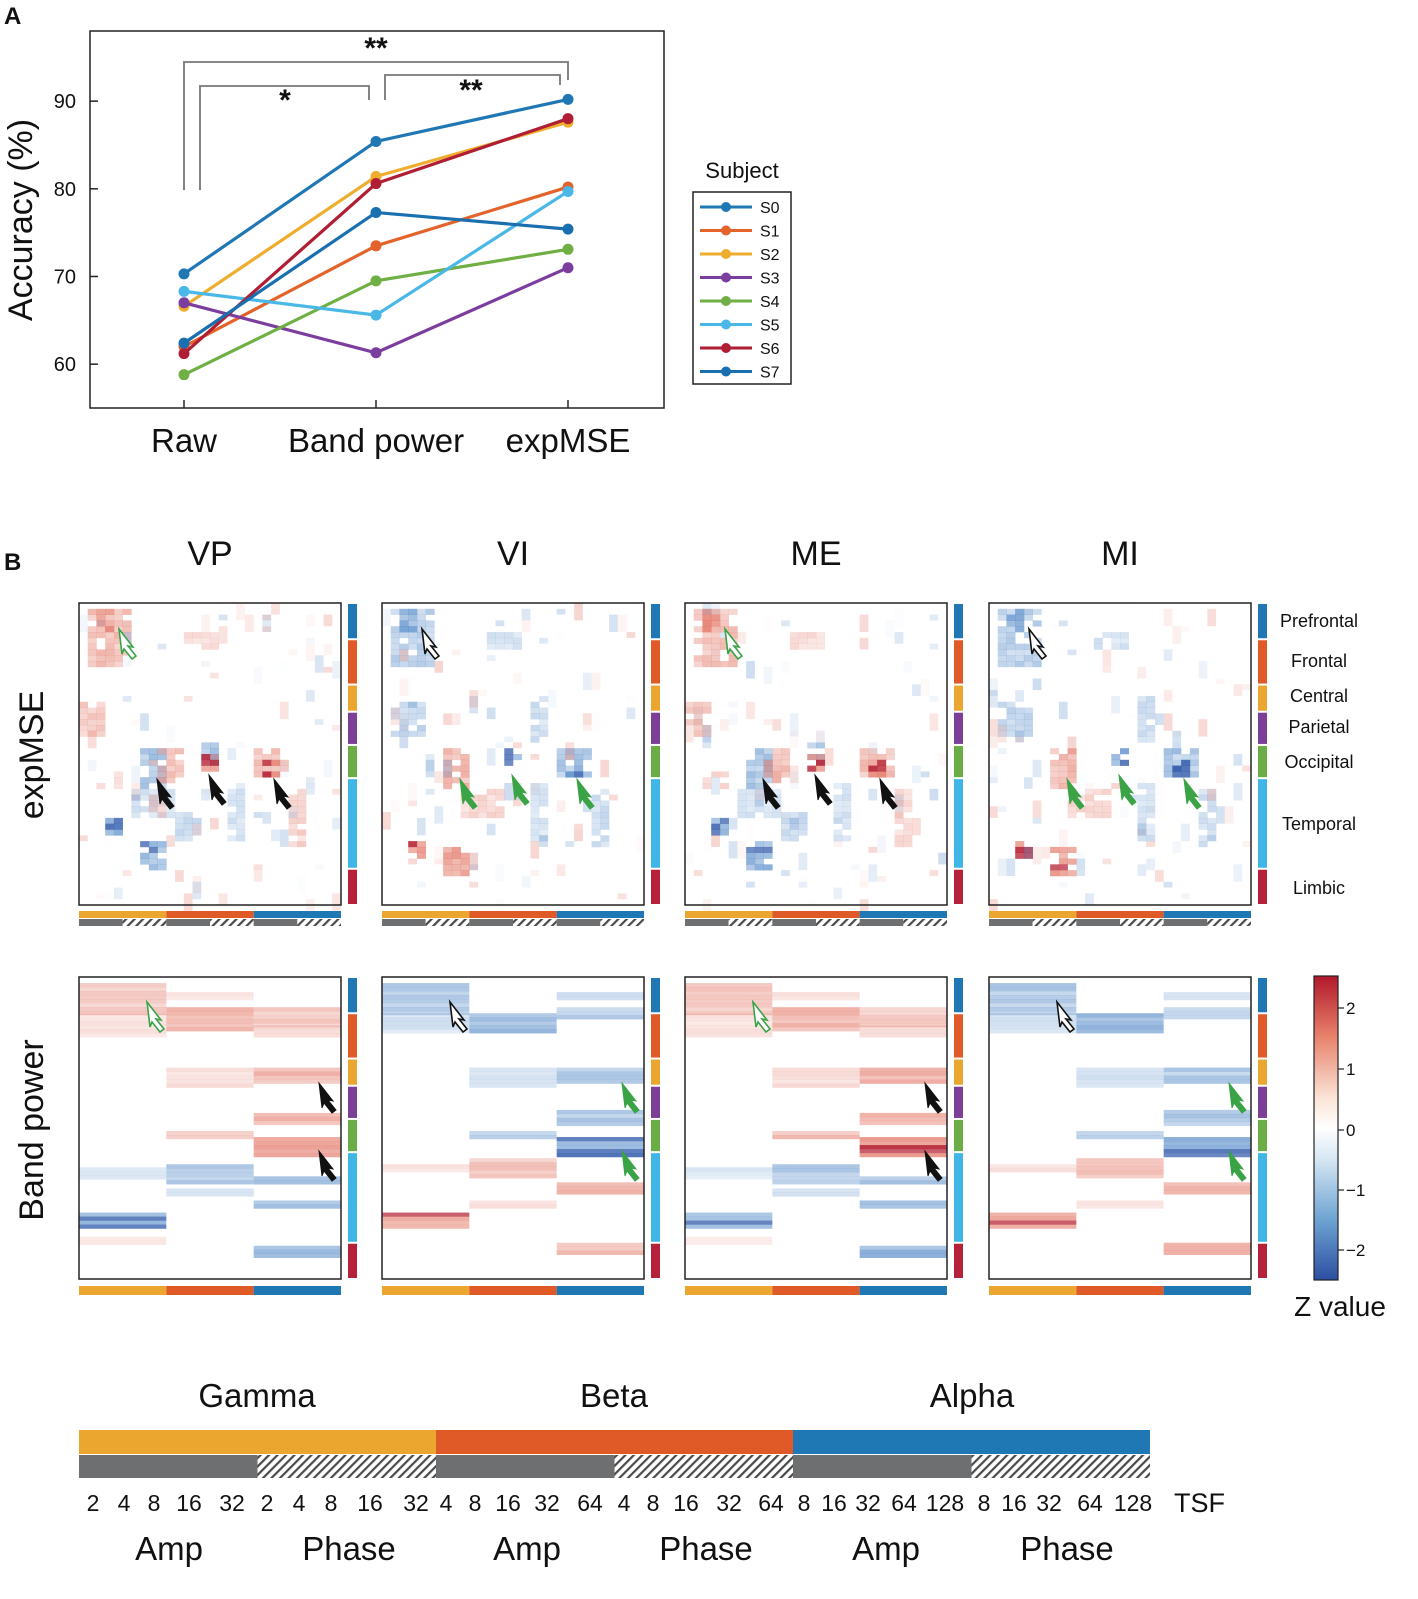  What do you see at coordinates (65, 277) in the screenshot?
I see `y-tick-label: 70` at bounding box center [65, 277].